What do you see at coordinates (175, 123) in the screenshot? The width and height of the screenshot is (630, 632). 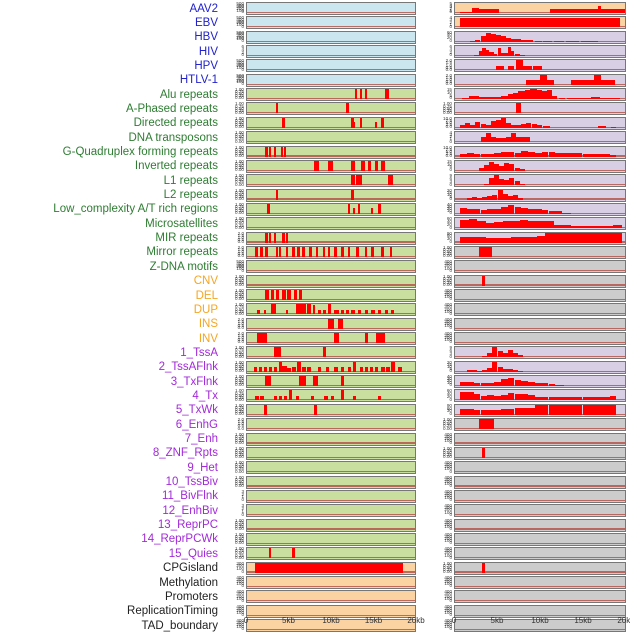 I see `track-label-directed-repeats: Directed repeats` at bounding box center [175, 123].